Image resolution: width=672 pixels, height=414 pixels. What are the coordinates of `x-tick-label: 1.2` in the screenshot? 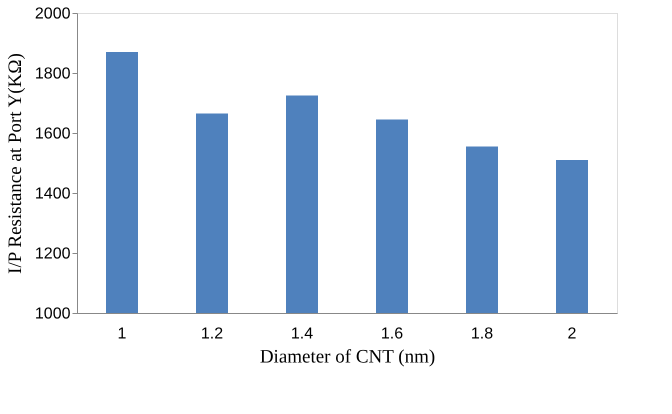 It's located at (212, 334).